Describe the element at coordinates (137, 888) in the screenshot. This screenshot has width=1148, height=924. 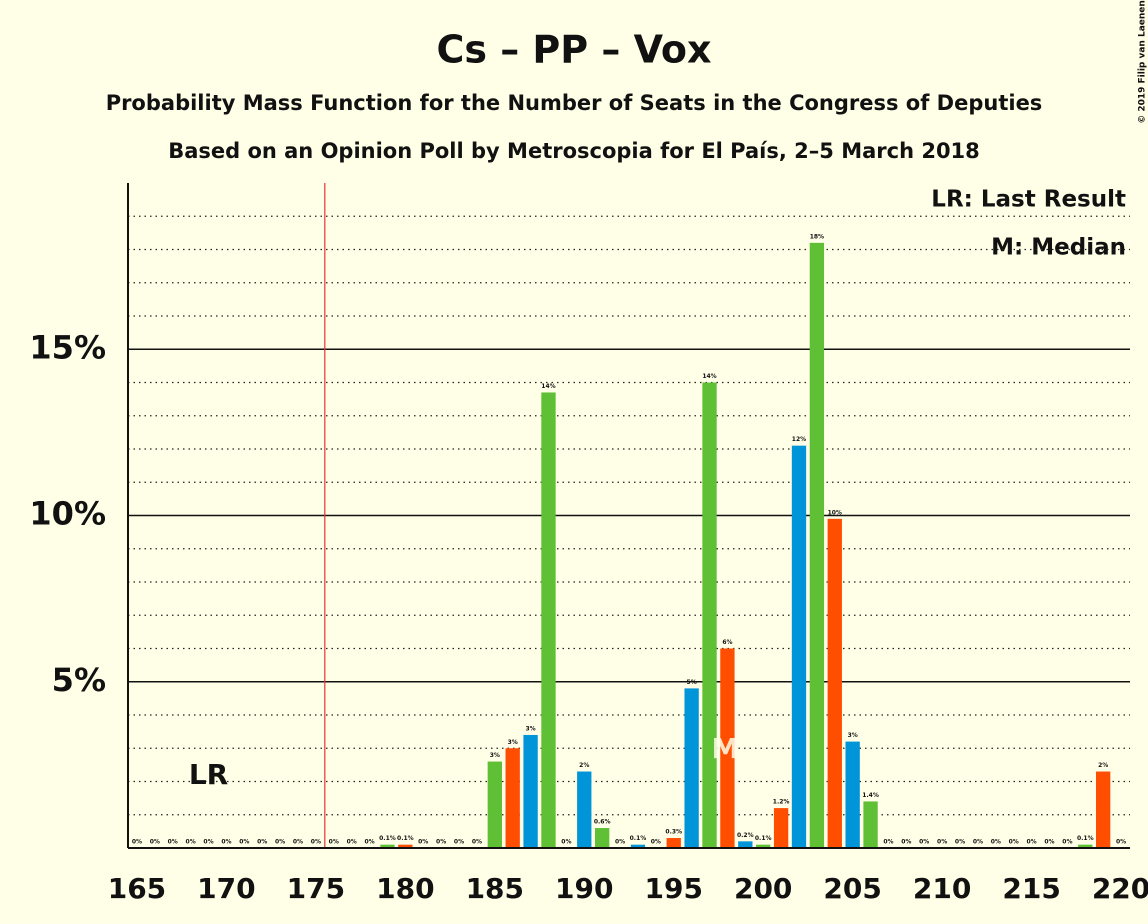
I see `x-tick-label: 165` at that location.